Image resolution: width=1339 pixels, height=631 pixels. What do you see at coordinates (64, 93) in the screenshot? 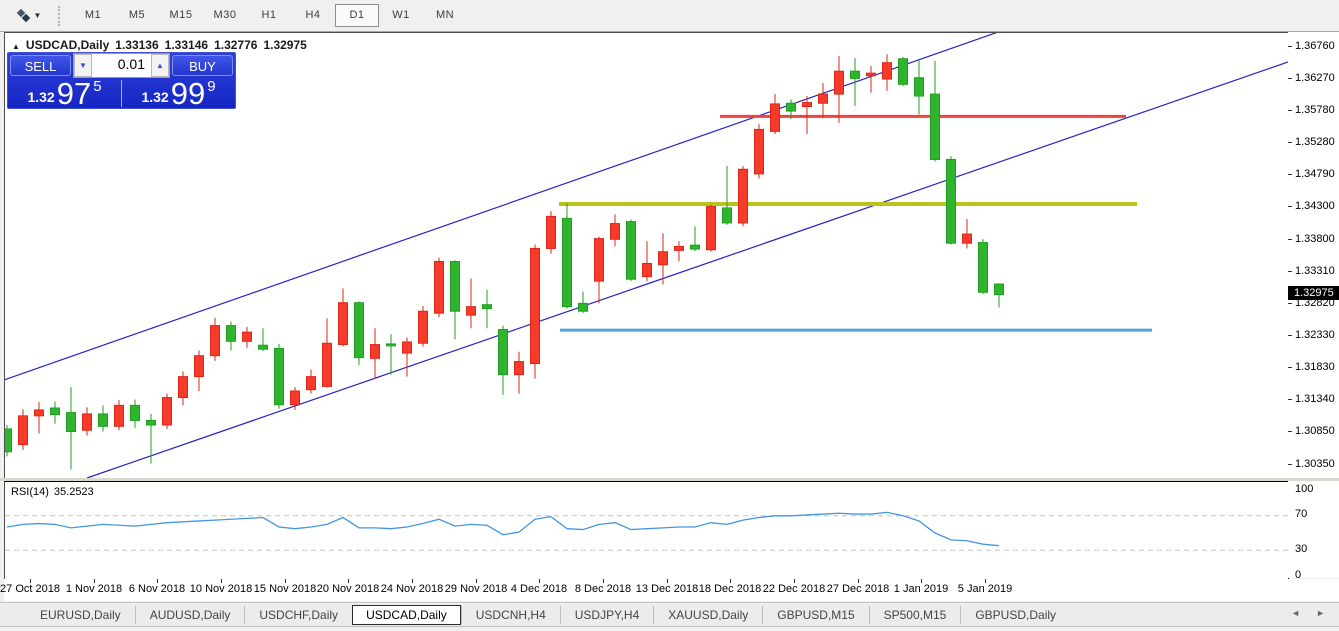
I see `sell-price: 1.32 97 5` at bounding box center [64, 93].